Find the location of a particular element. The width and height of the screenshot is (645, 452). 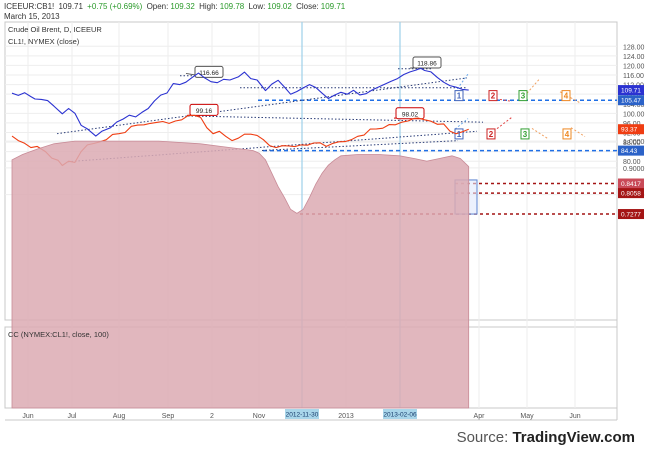

peak-label: 99.16 is located at coordinates (204, 111).